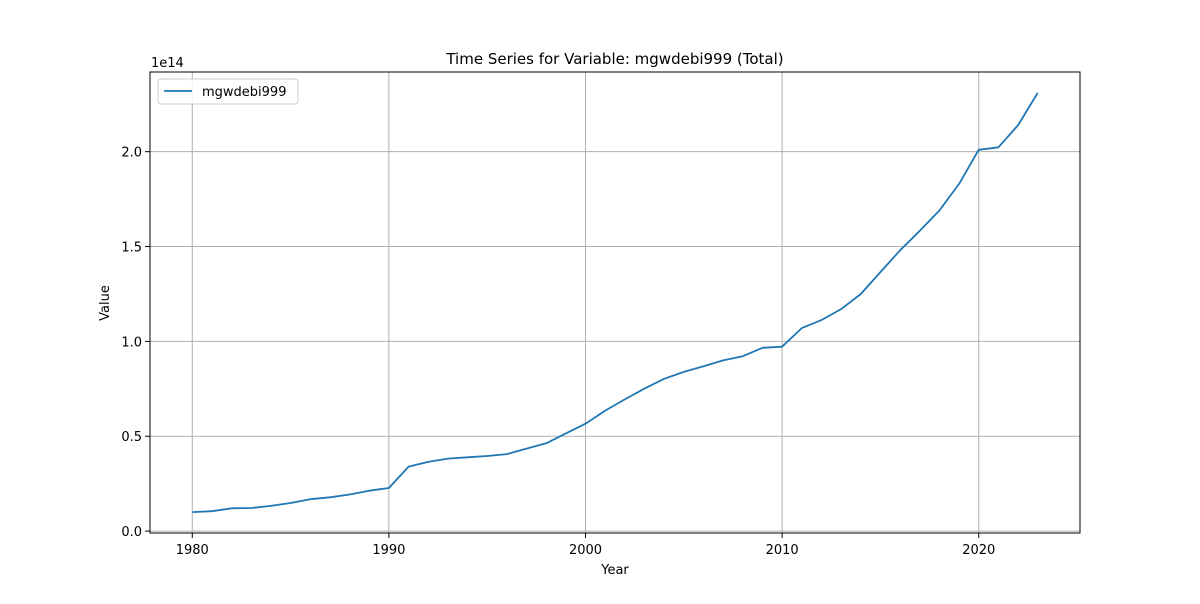 This screenshot has width=1200, height=604. I want to click on y-tick-label: 1.5, so click(131, 248).